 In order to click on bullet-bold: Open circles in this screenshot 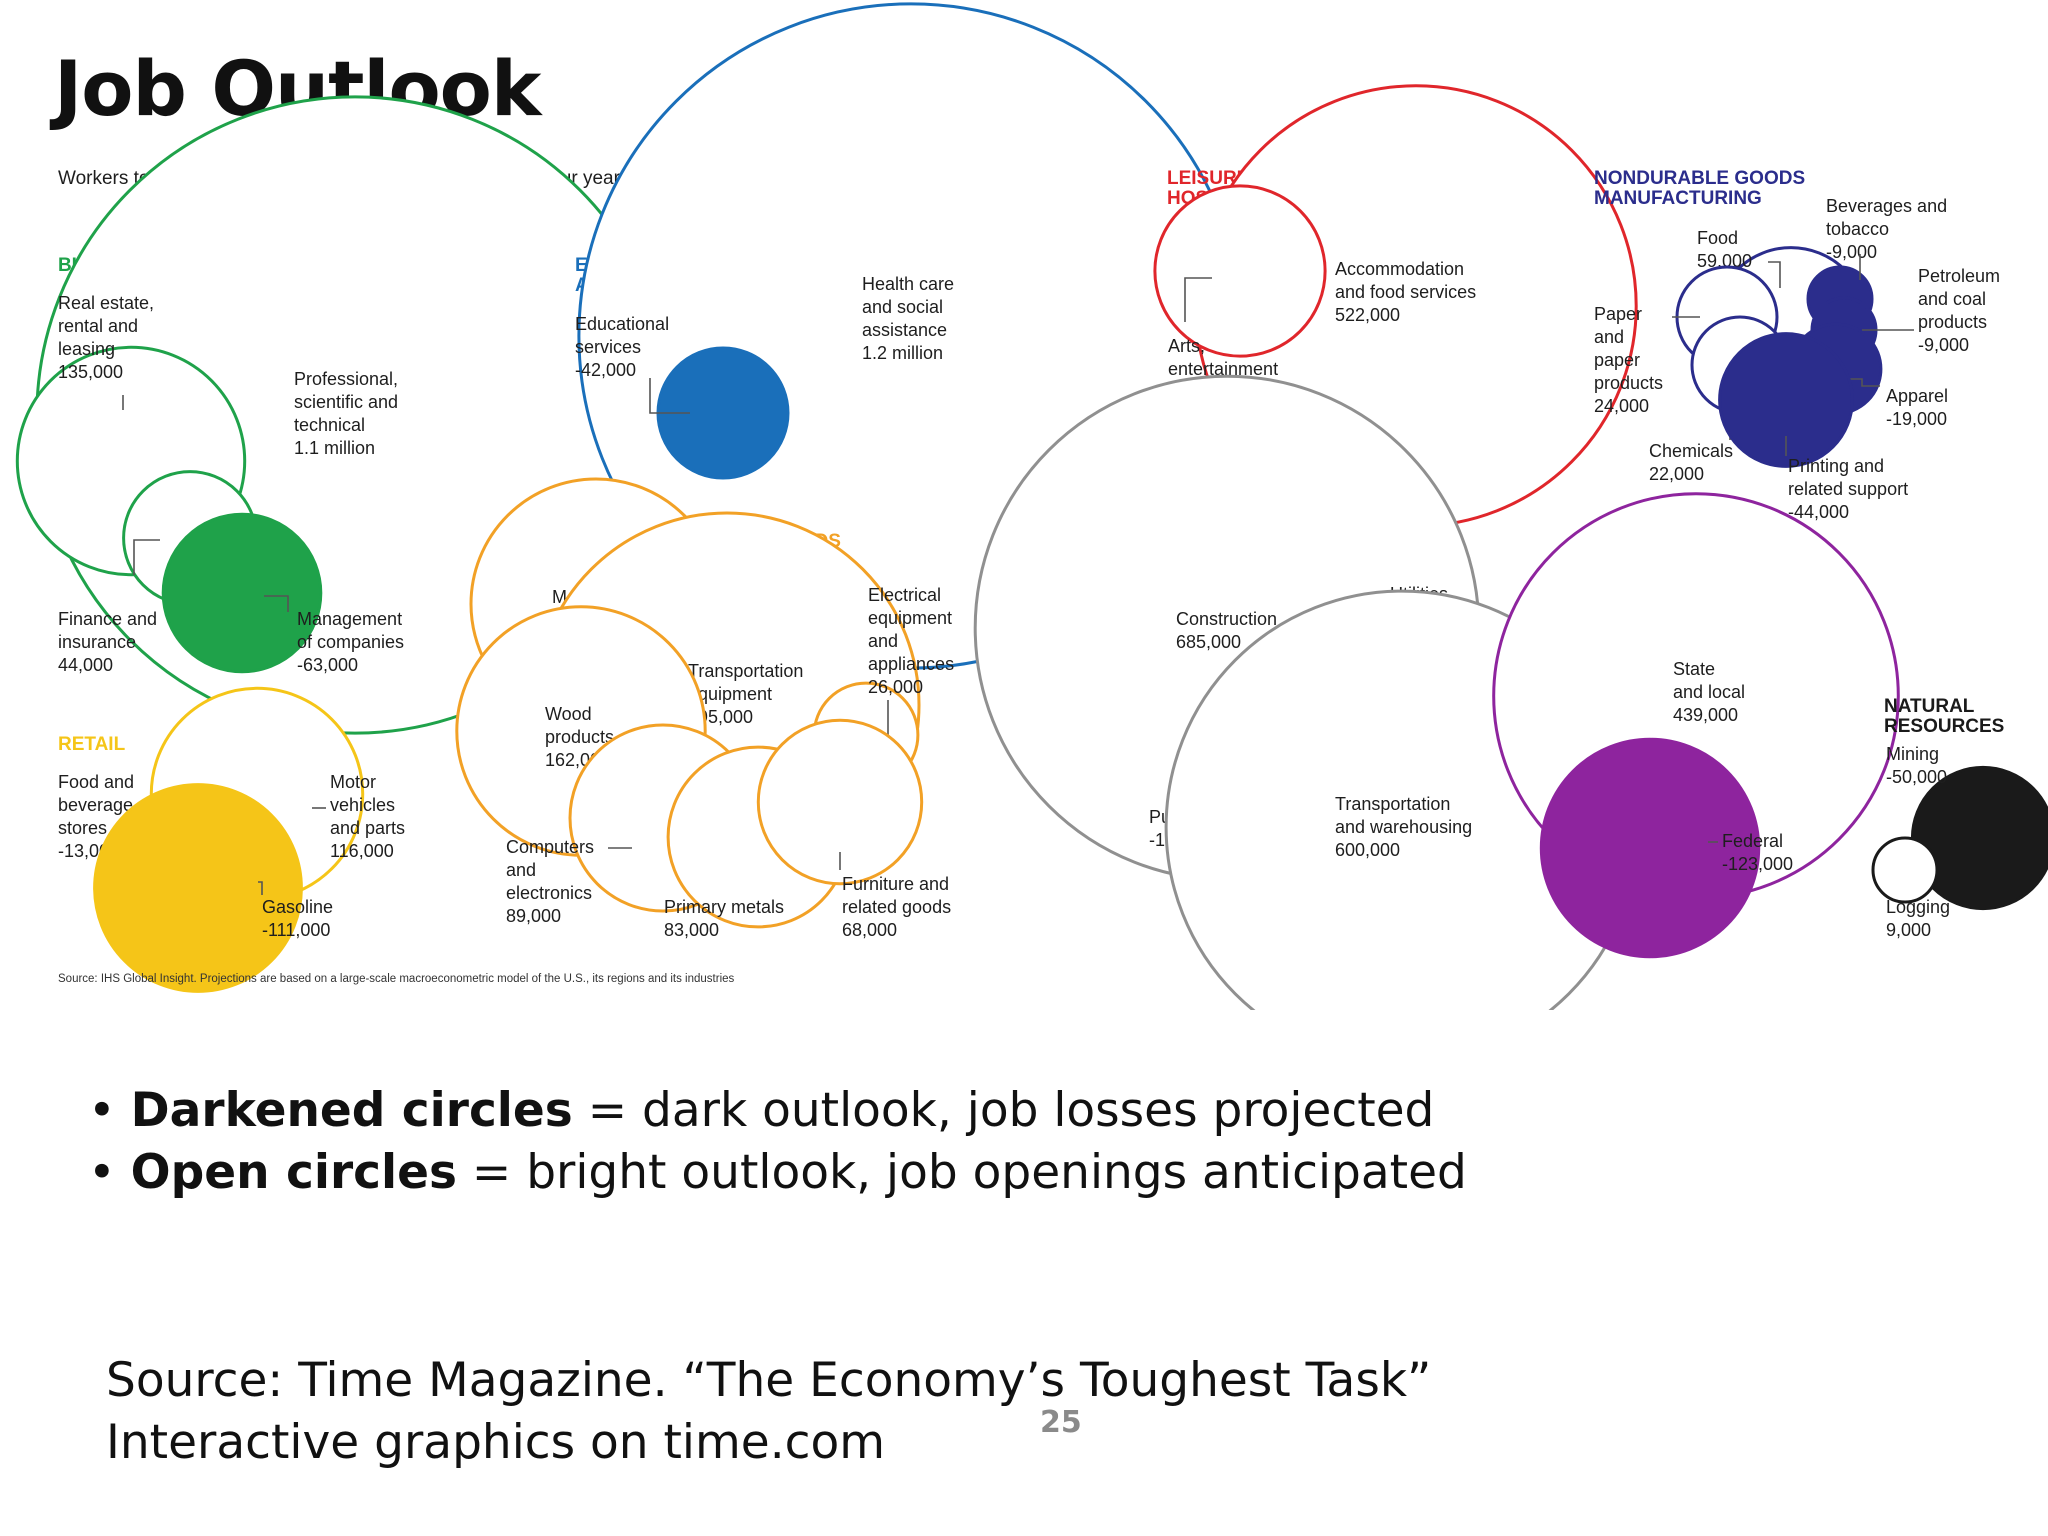, I will do `click(293, 1172)`.